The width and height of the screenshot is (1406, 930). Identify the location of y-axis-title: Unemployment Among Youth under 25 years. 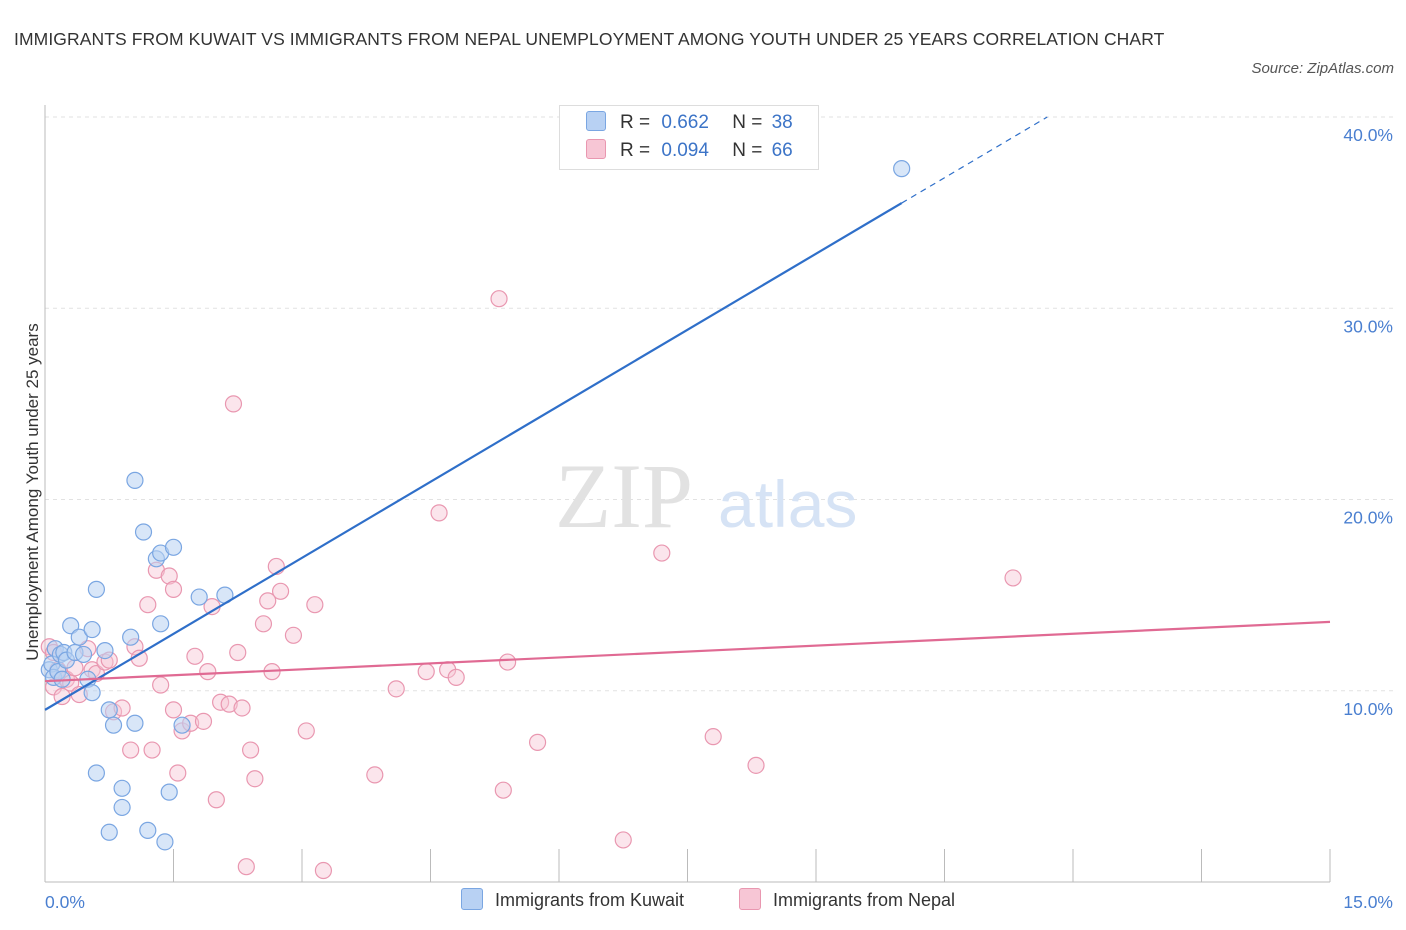
(32, 491).